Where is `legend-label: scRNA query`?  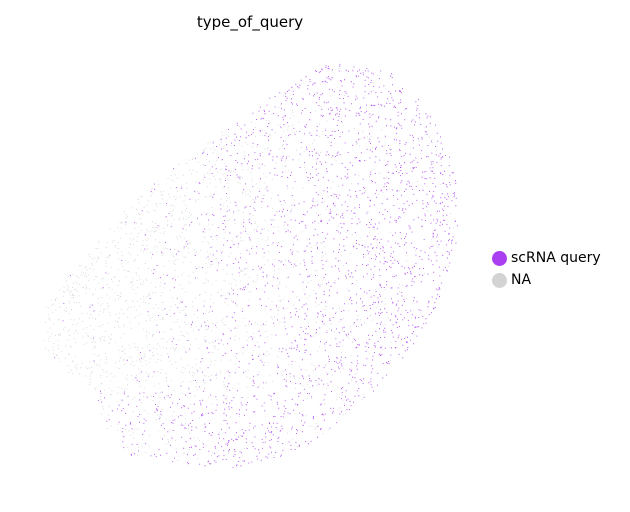 legend-label: scRNA query is located at coordinates (556, 258).